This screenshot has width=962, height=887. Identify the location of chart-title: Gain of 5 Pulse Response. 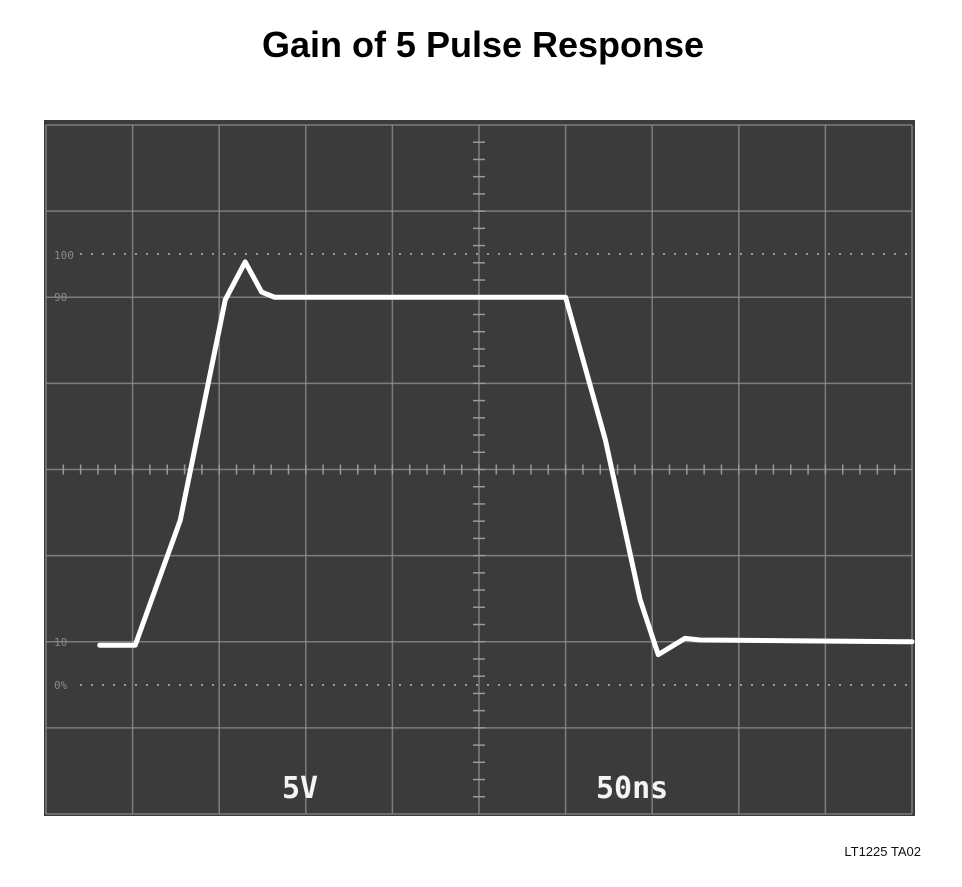
(483, 44).